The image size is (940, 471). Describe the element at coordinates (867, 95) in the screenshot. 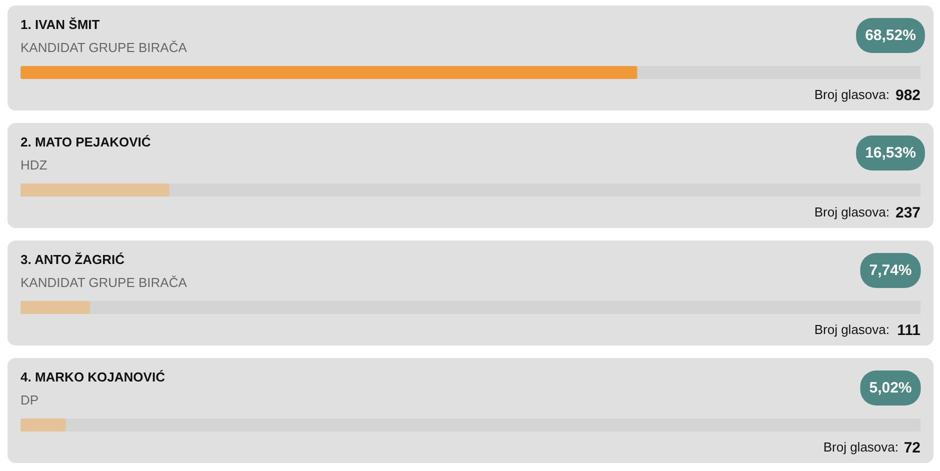

I see `annotation: Broj glasova: 982` at that location.